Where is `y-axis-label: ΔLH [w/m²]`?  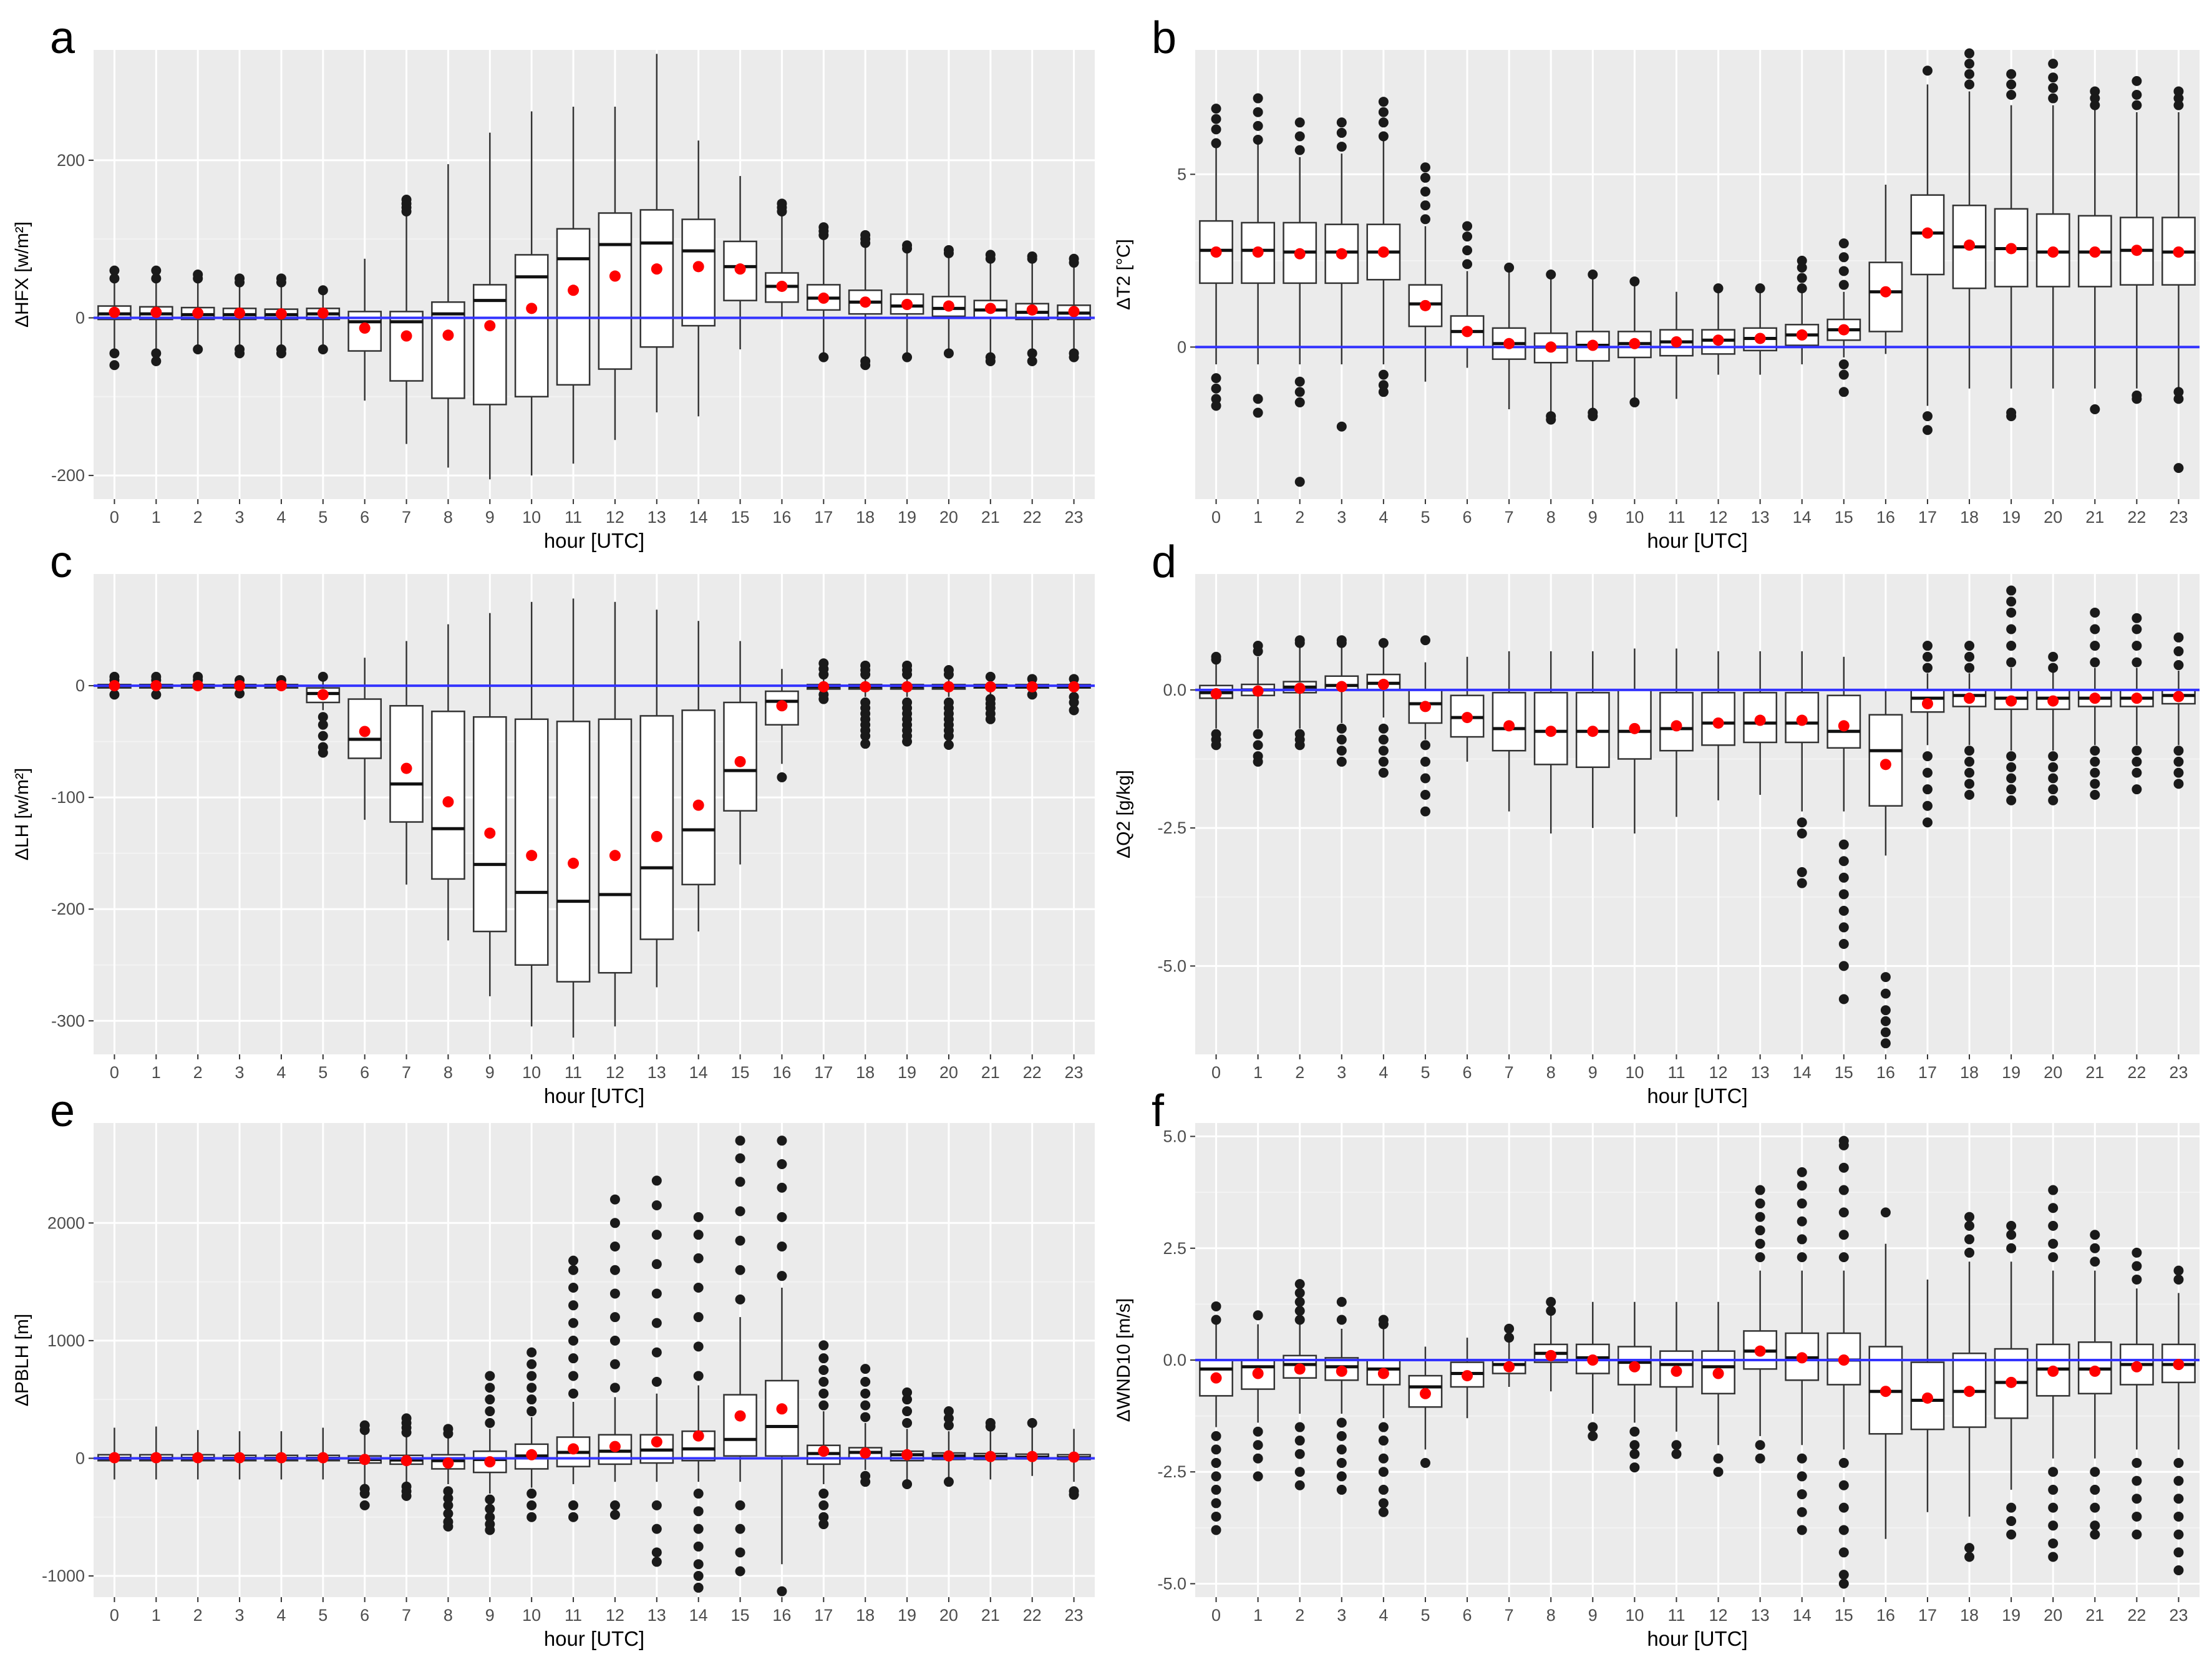
y-axis-label: ΔLH [w/m²] is located at coordinates (22, 814).